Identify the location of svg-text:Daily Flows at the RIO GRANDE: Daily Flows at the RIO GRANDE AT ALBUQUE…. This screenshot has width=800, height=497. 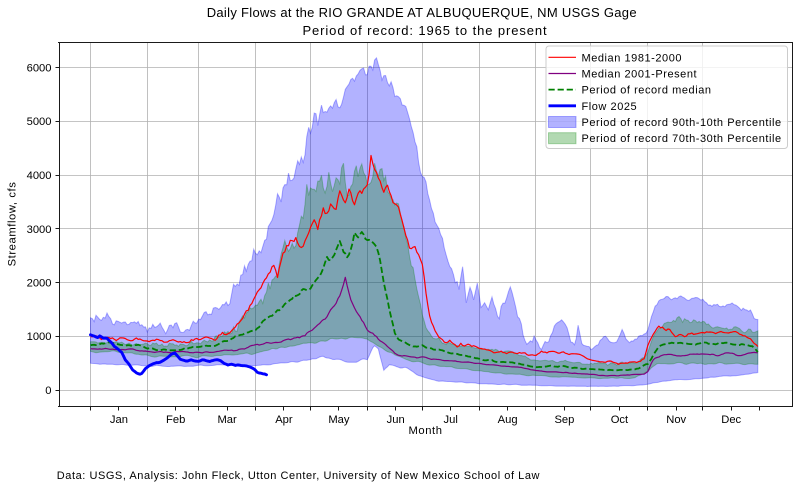
(422, 12).